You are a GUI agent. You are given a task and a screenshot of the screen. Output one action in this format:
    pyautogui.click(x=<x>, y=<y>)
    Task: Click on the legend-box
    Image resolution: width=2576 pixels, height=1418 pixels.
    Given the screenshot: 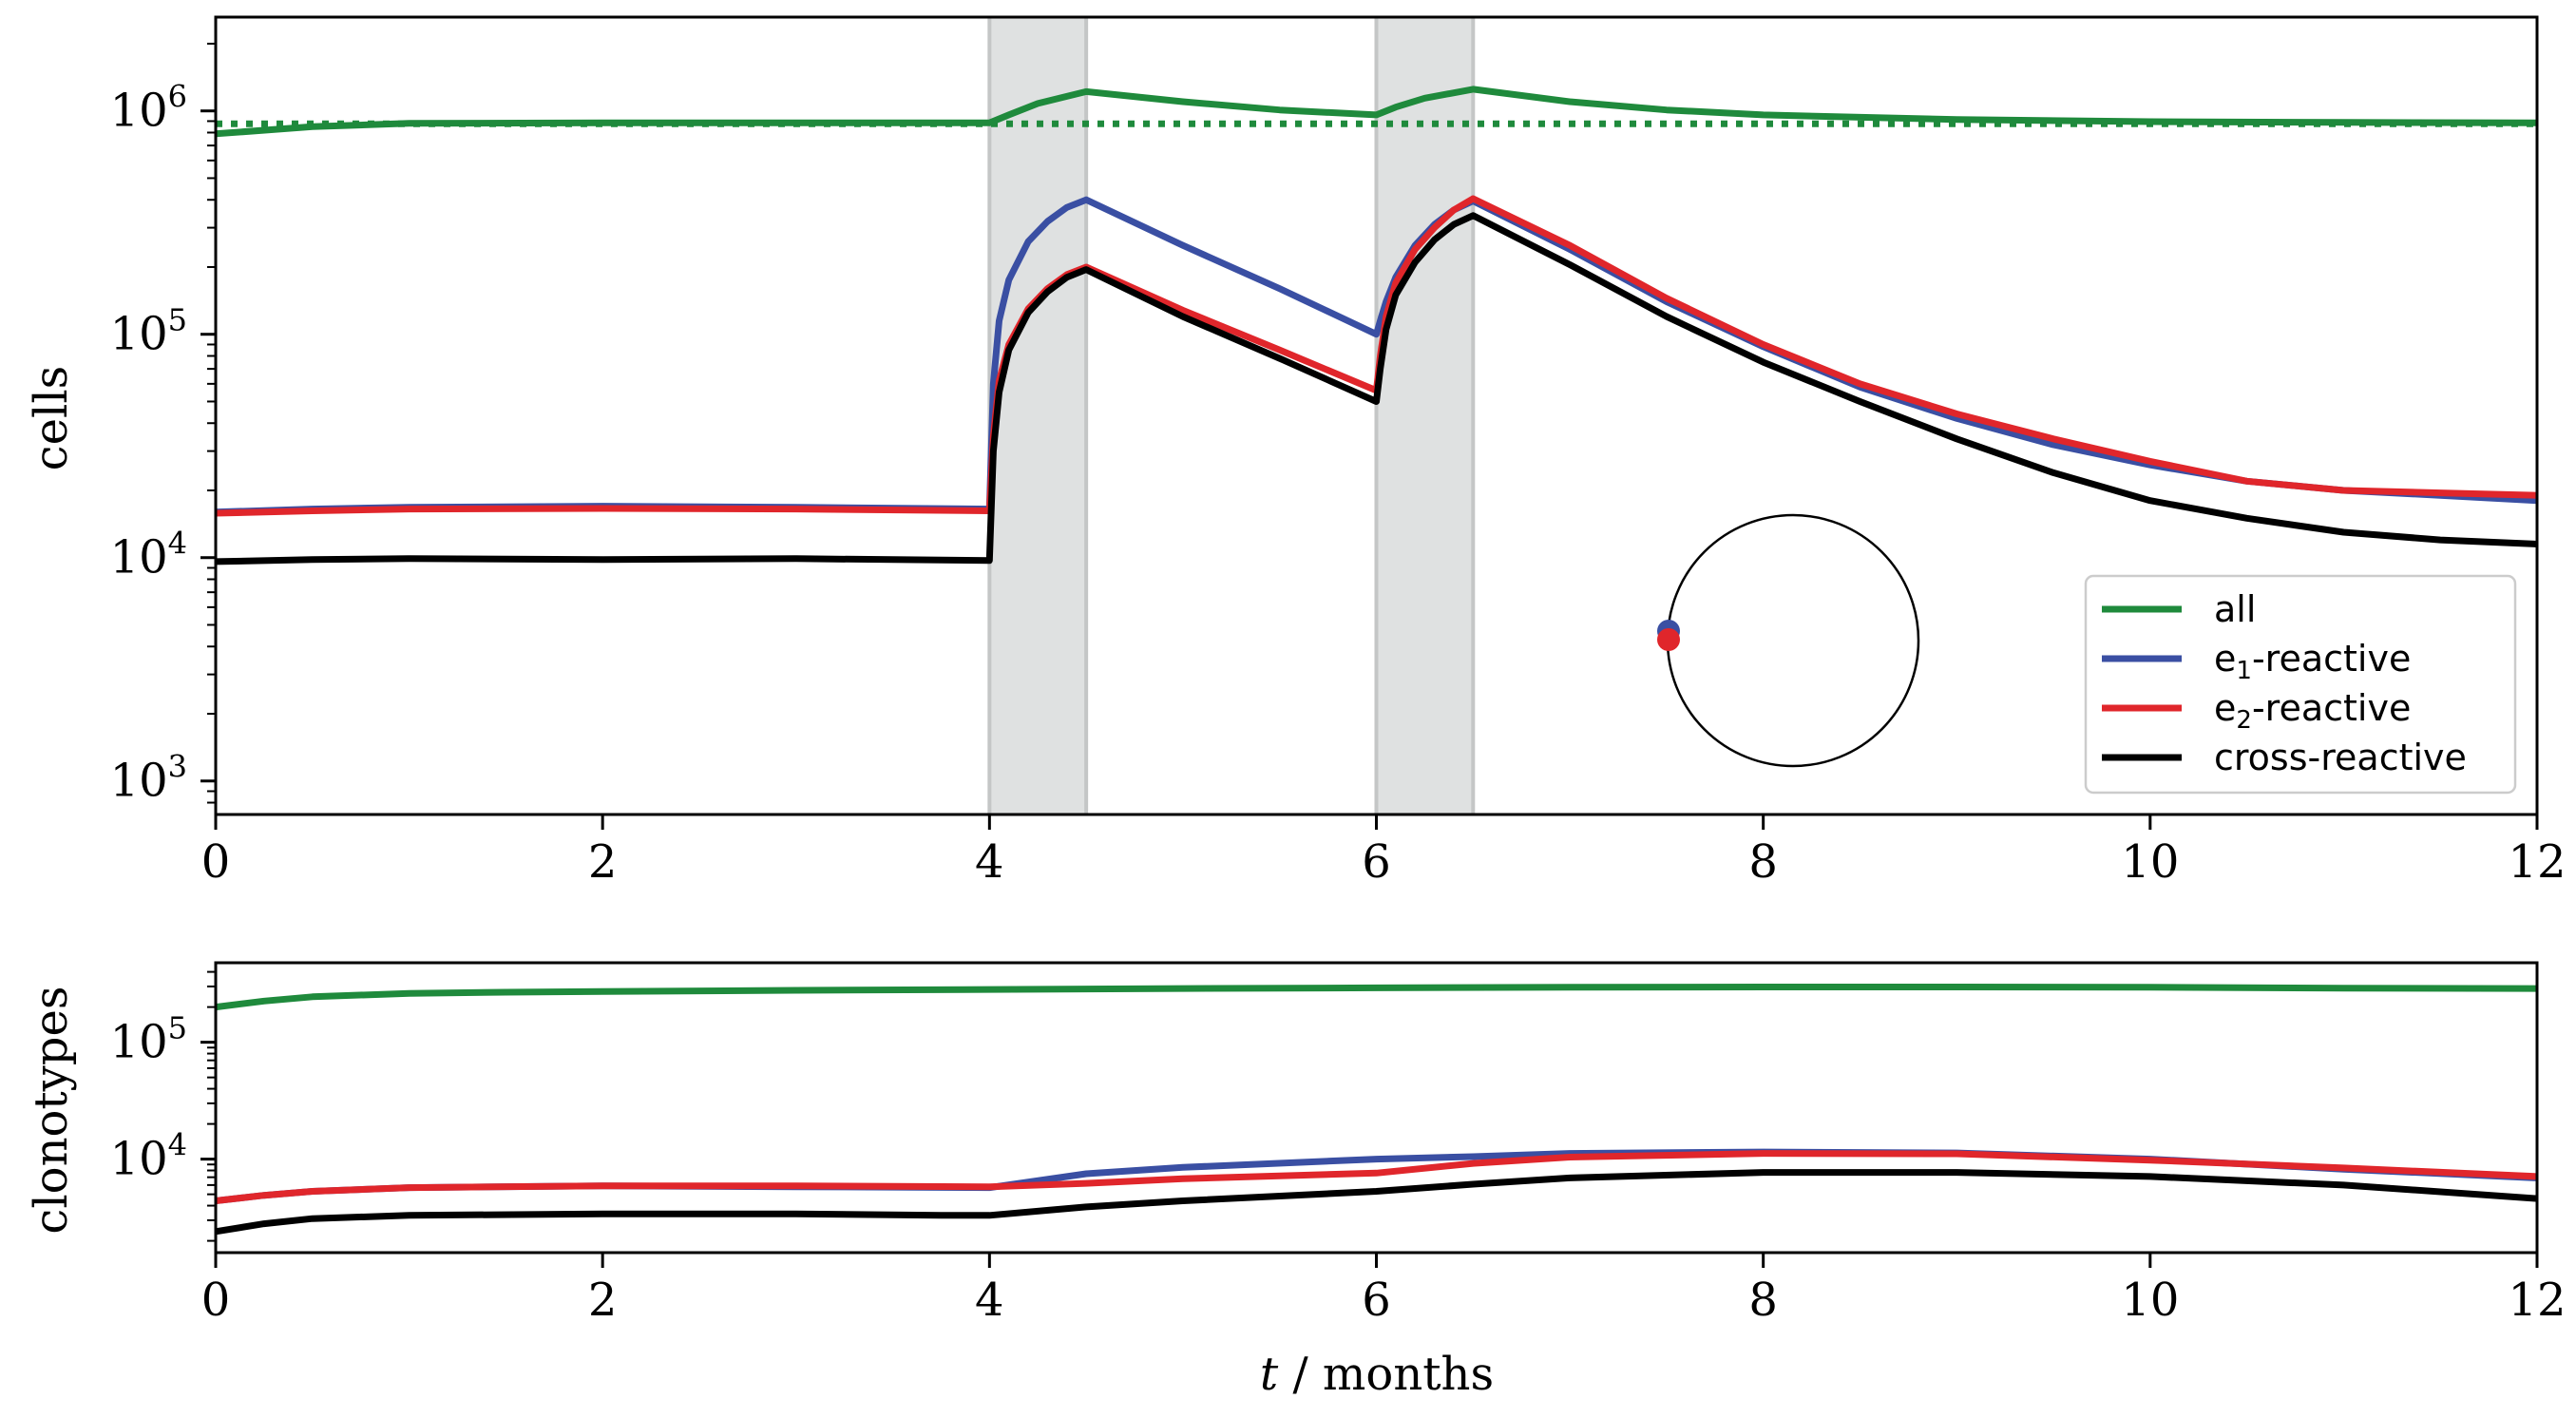 What is the action you would take?
    pyautogui.click(x=2300, y=684)
    